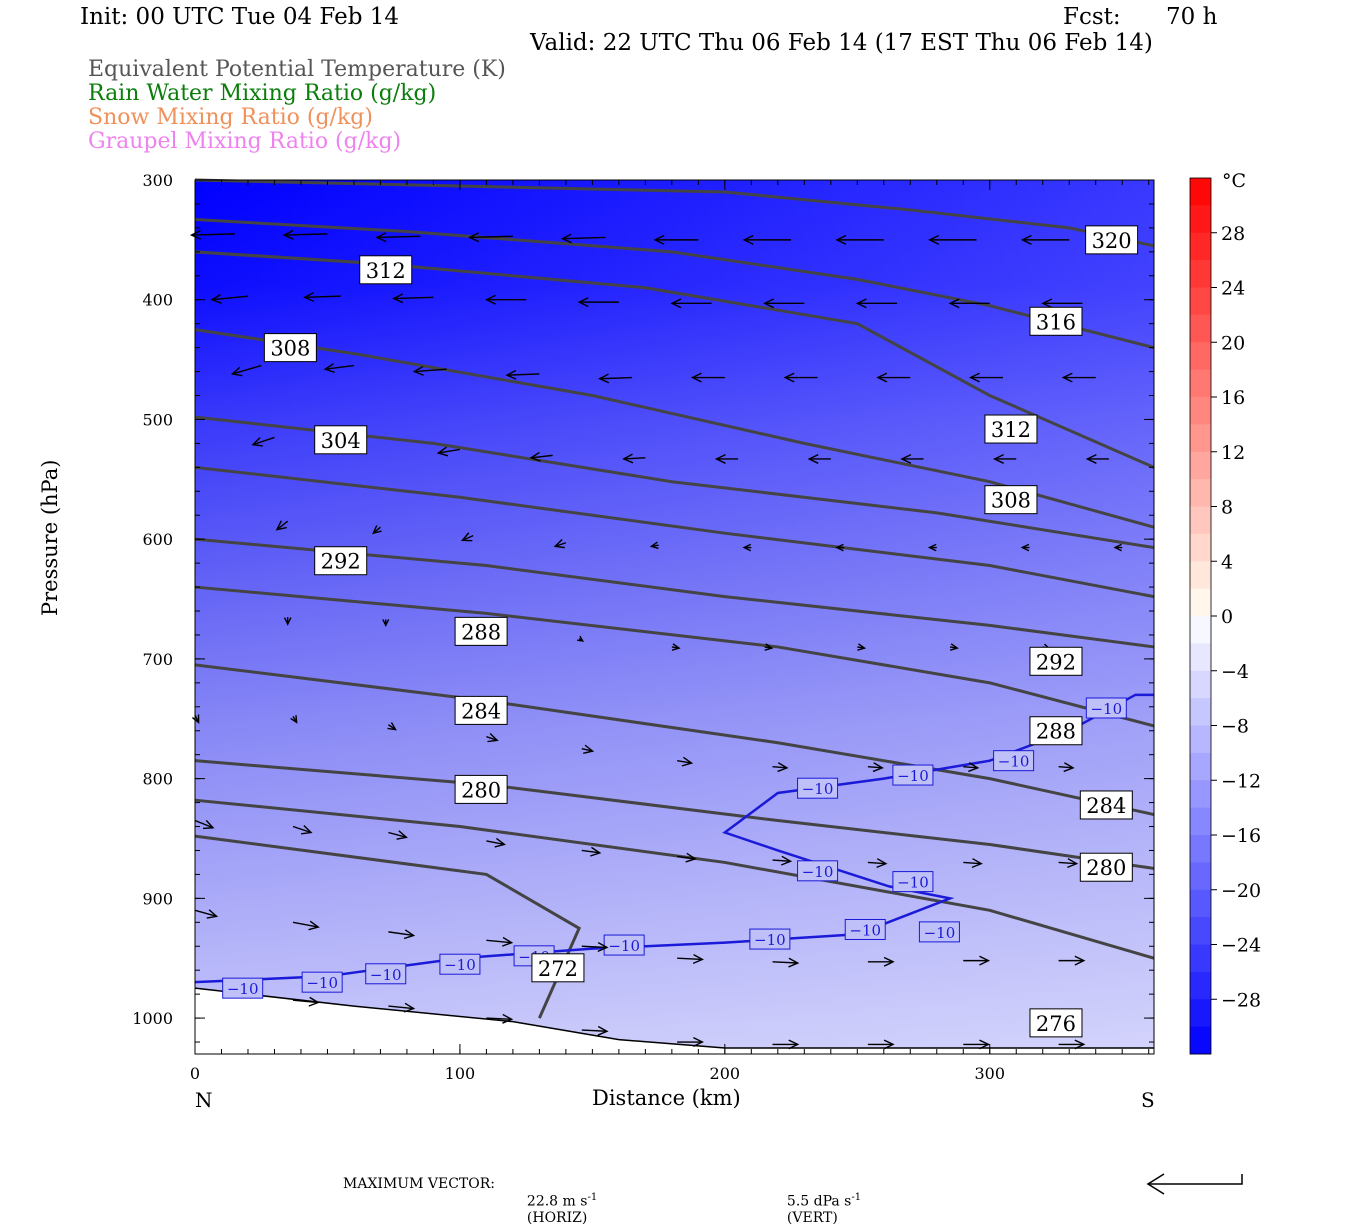 This screenshot has width=1350, height=1226. What do you see at coordinates (674, 1021) in the screenshot?
I see `terrain-fill` at bounding box center [674, 1021].